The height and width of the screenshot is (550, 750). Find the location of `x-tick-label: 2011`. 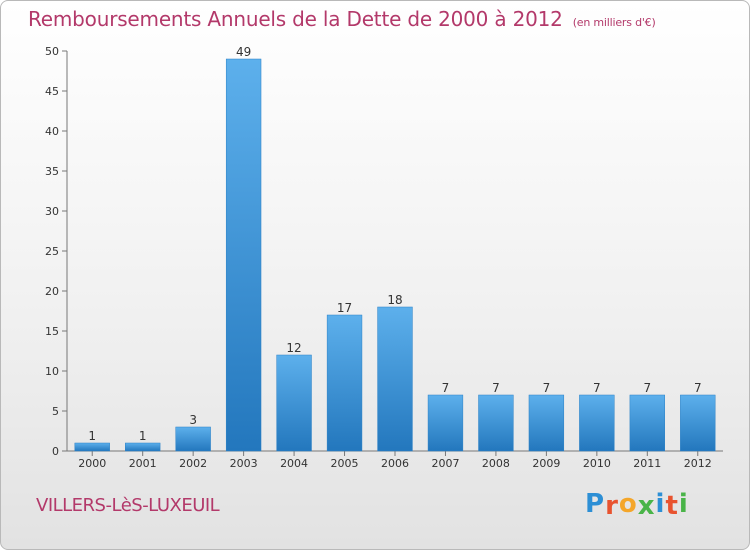

x-tick-label: 2011 is located at coordinates (647, 463).